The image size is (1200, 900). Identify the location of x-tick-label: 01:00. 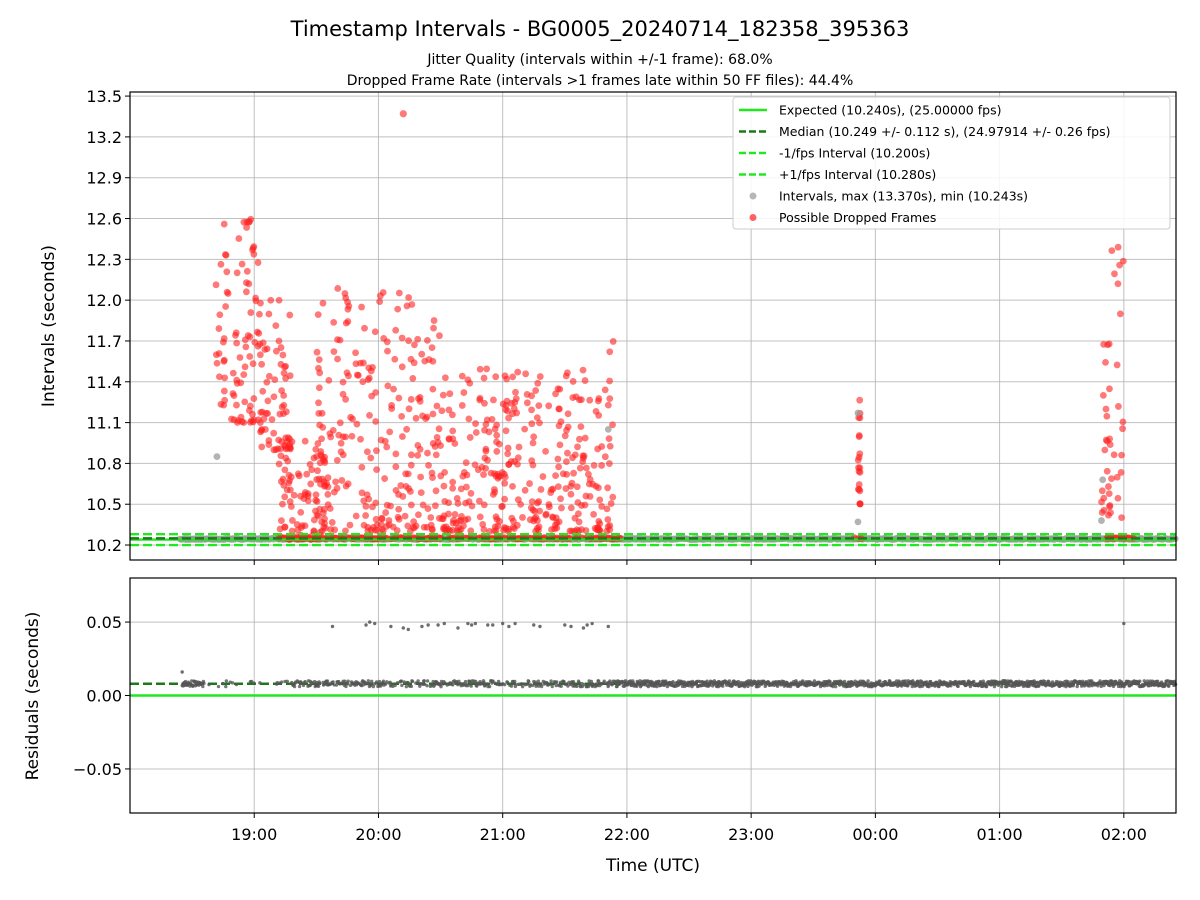
(1000, 834).